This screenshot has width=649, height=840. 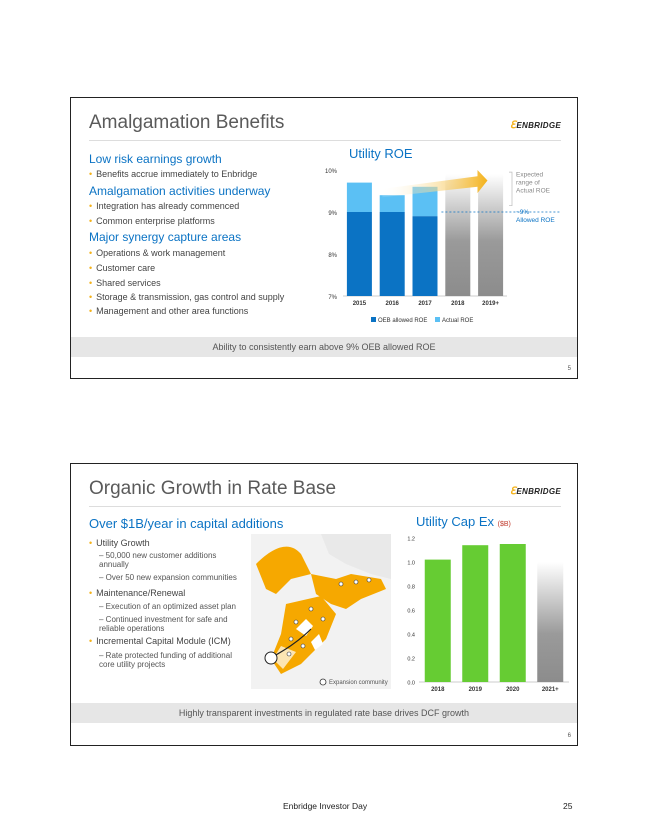 I want to click on range-annotation: Expected range of Actual ROE, so click(x=533, y=182).